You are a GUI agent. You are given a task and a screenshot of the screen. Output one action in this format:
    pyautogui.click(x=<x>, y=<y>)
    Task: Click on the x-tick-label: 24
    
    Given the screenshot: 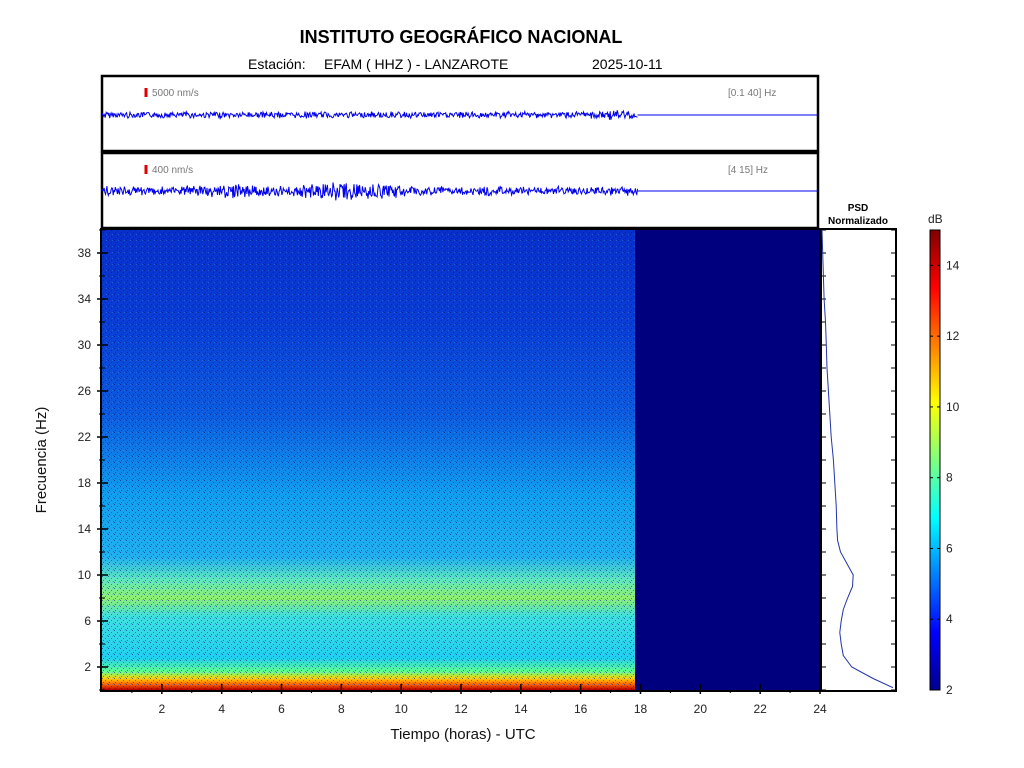 What is the action you would take?
    pyautogui.click(x=820, y=709)
    